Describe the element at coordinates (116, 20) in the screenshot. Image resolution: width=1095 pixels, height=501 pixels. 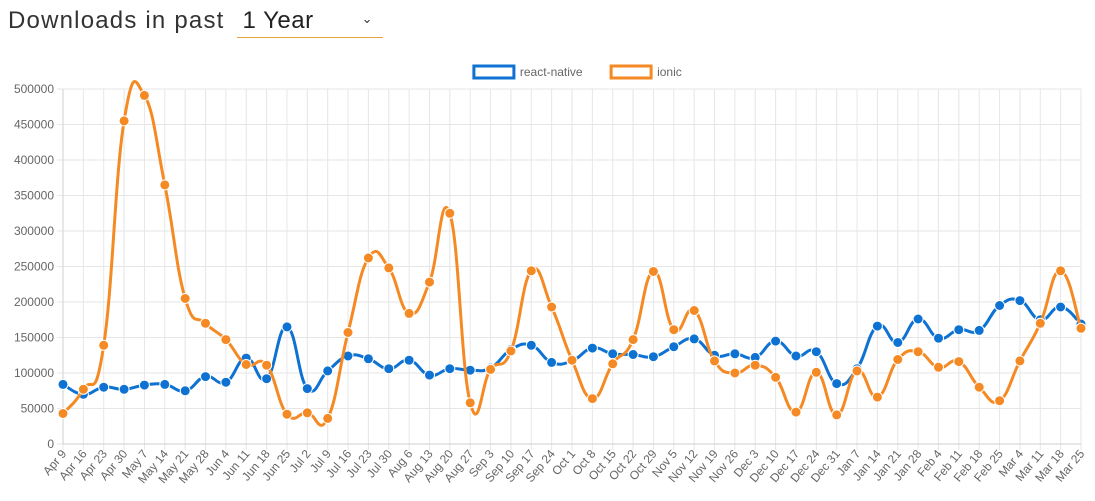
I see `heading-label: Downloads in past` at that location.